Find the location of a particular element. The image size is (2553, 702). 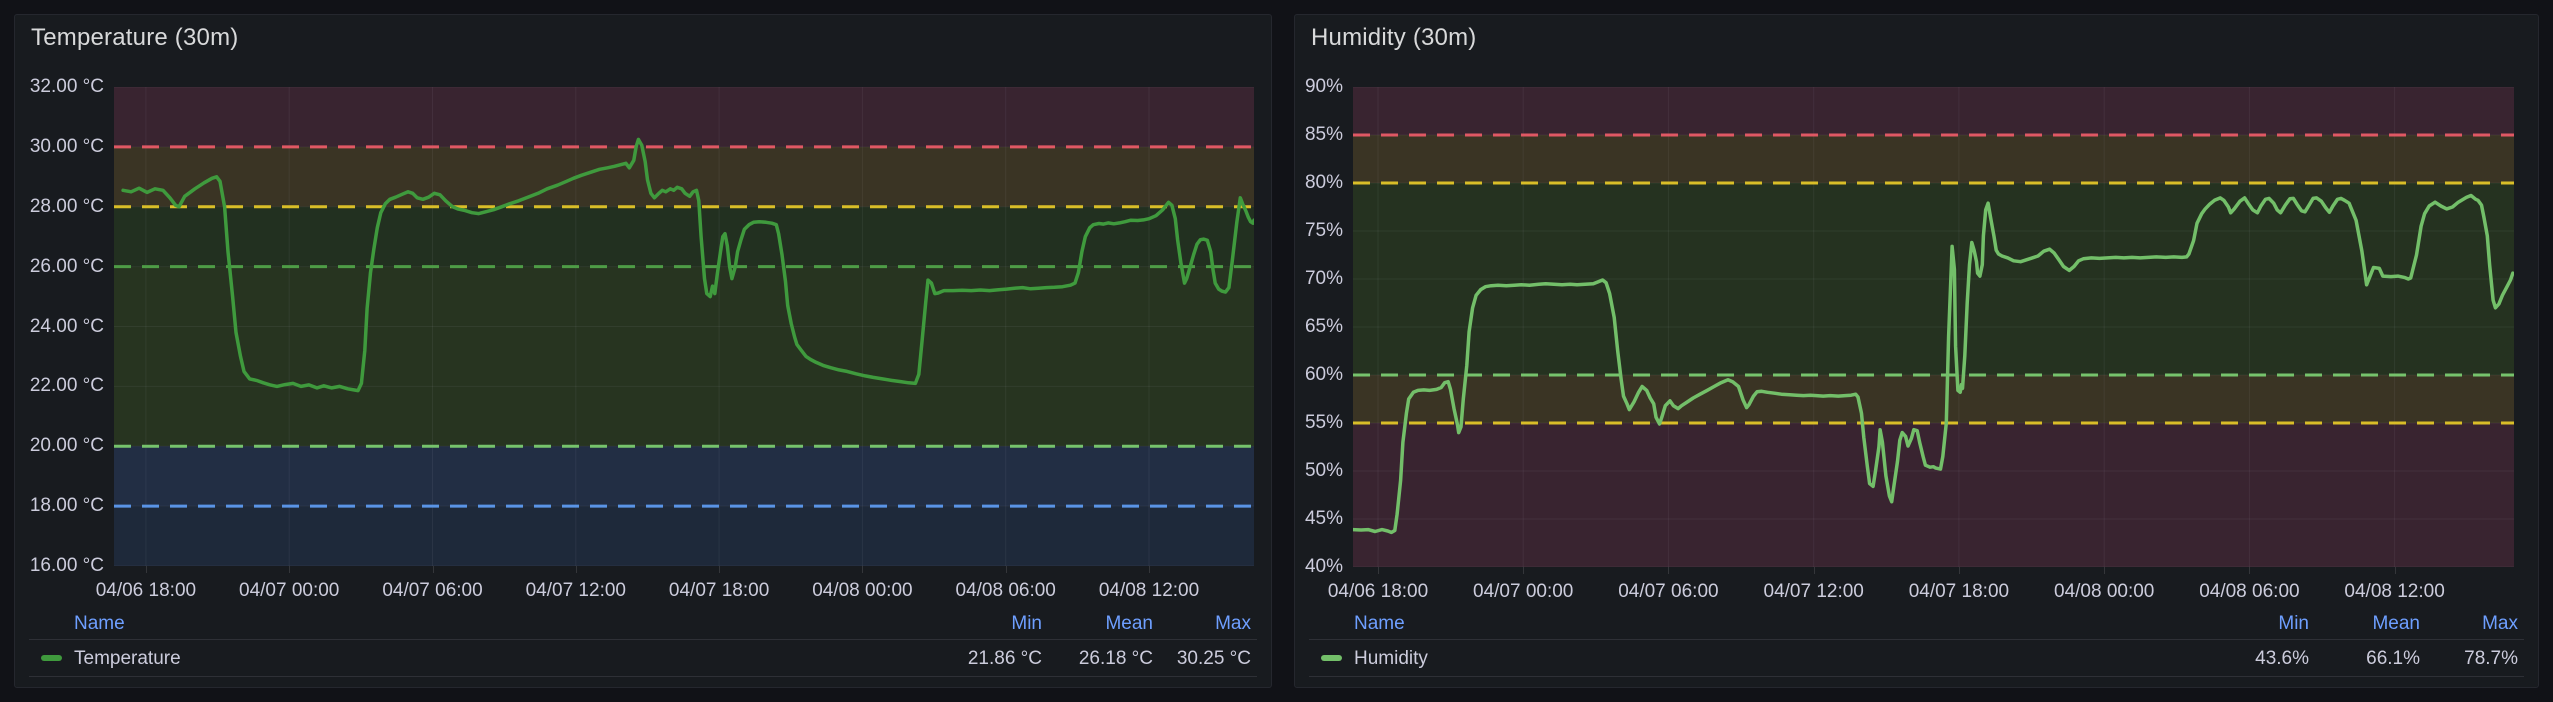

series-min-value: 21.86 °C is located at coordinates (1004, 658).